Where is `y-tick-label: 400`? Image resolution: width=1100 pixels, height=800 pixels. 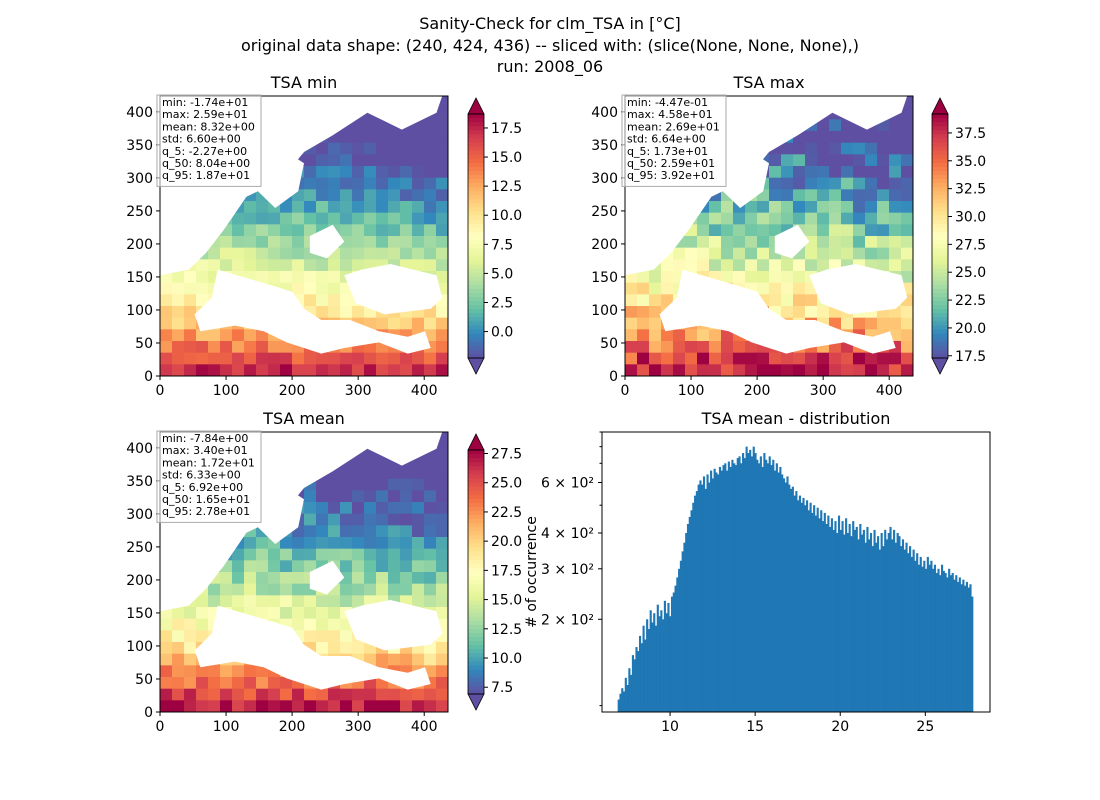 y-tick-label: 400 is located at coordinates (139, 449).